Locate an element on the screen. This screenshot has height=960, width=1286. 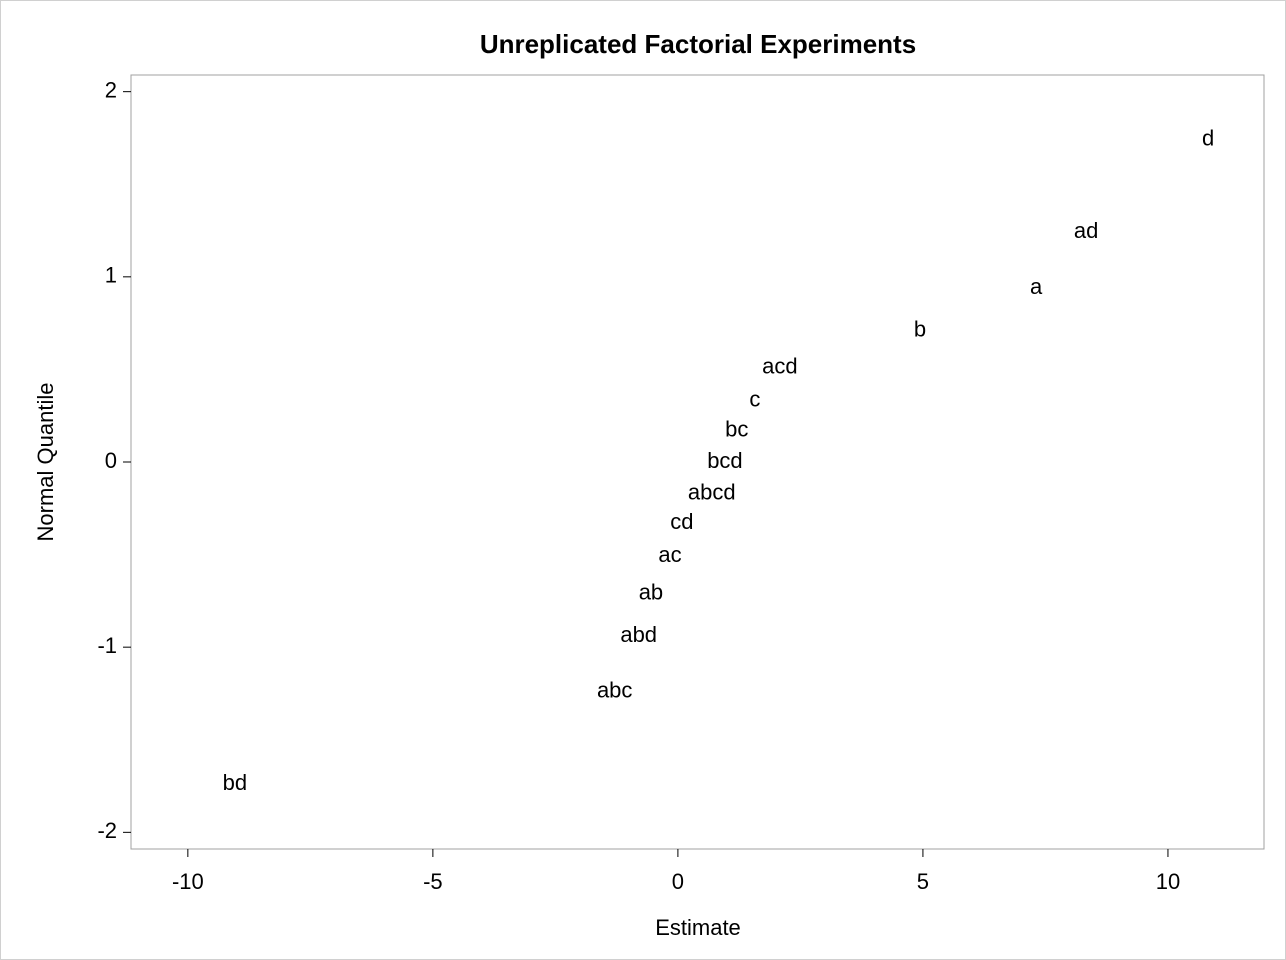
y-tick-label: 2 is located at coordinates (111, 89).